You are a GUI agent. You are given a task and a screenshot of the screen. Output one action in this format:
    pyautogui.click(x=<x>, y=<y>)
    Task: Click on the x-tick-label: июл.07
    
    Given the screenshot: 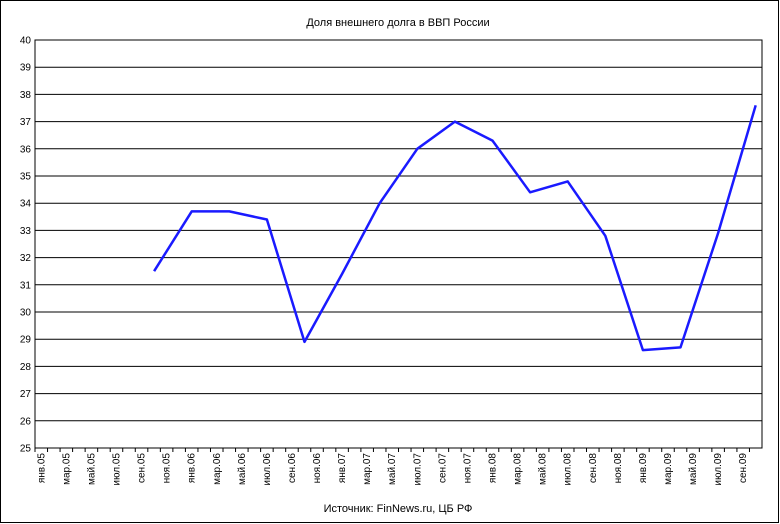 What is the action you would take?
    pyautogui.click(x=417, y=469)
    